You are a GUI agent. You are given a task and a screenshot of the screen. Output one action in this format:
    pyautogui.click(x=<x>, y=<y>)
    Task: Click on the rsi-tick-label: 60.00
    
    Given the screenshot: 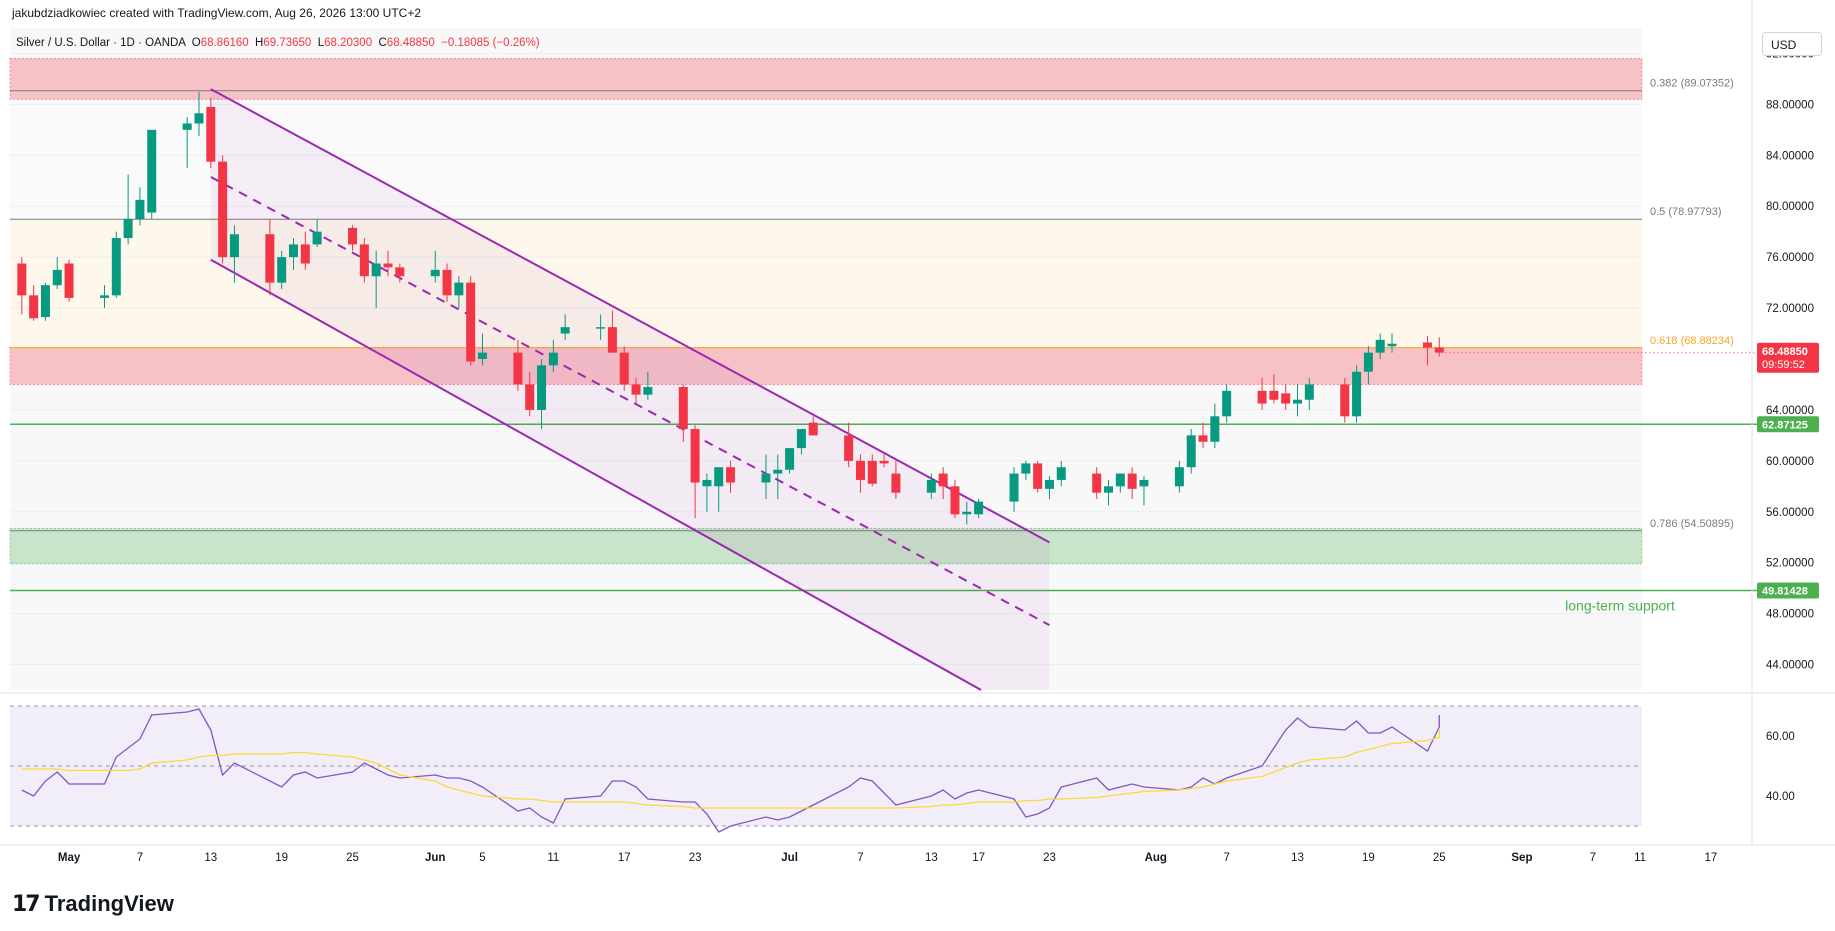 What is the action you would take?
    pyautogui.click(x=1780, y=737)
    